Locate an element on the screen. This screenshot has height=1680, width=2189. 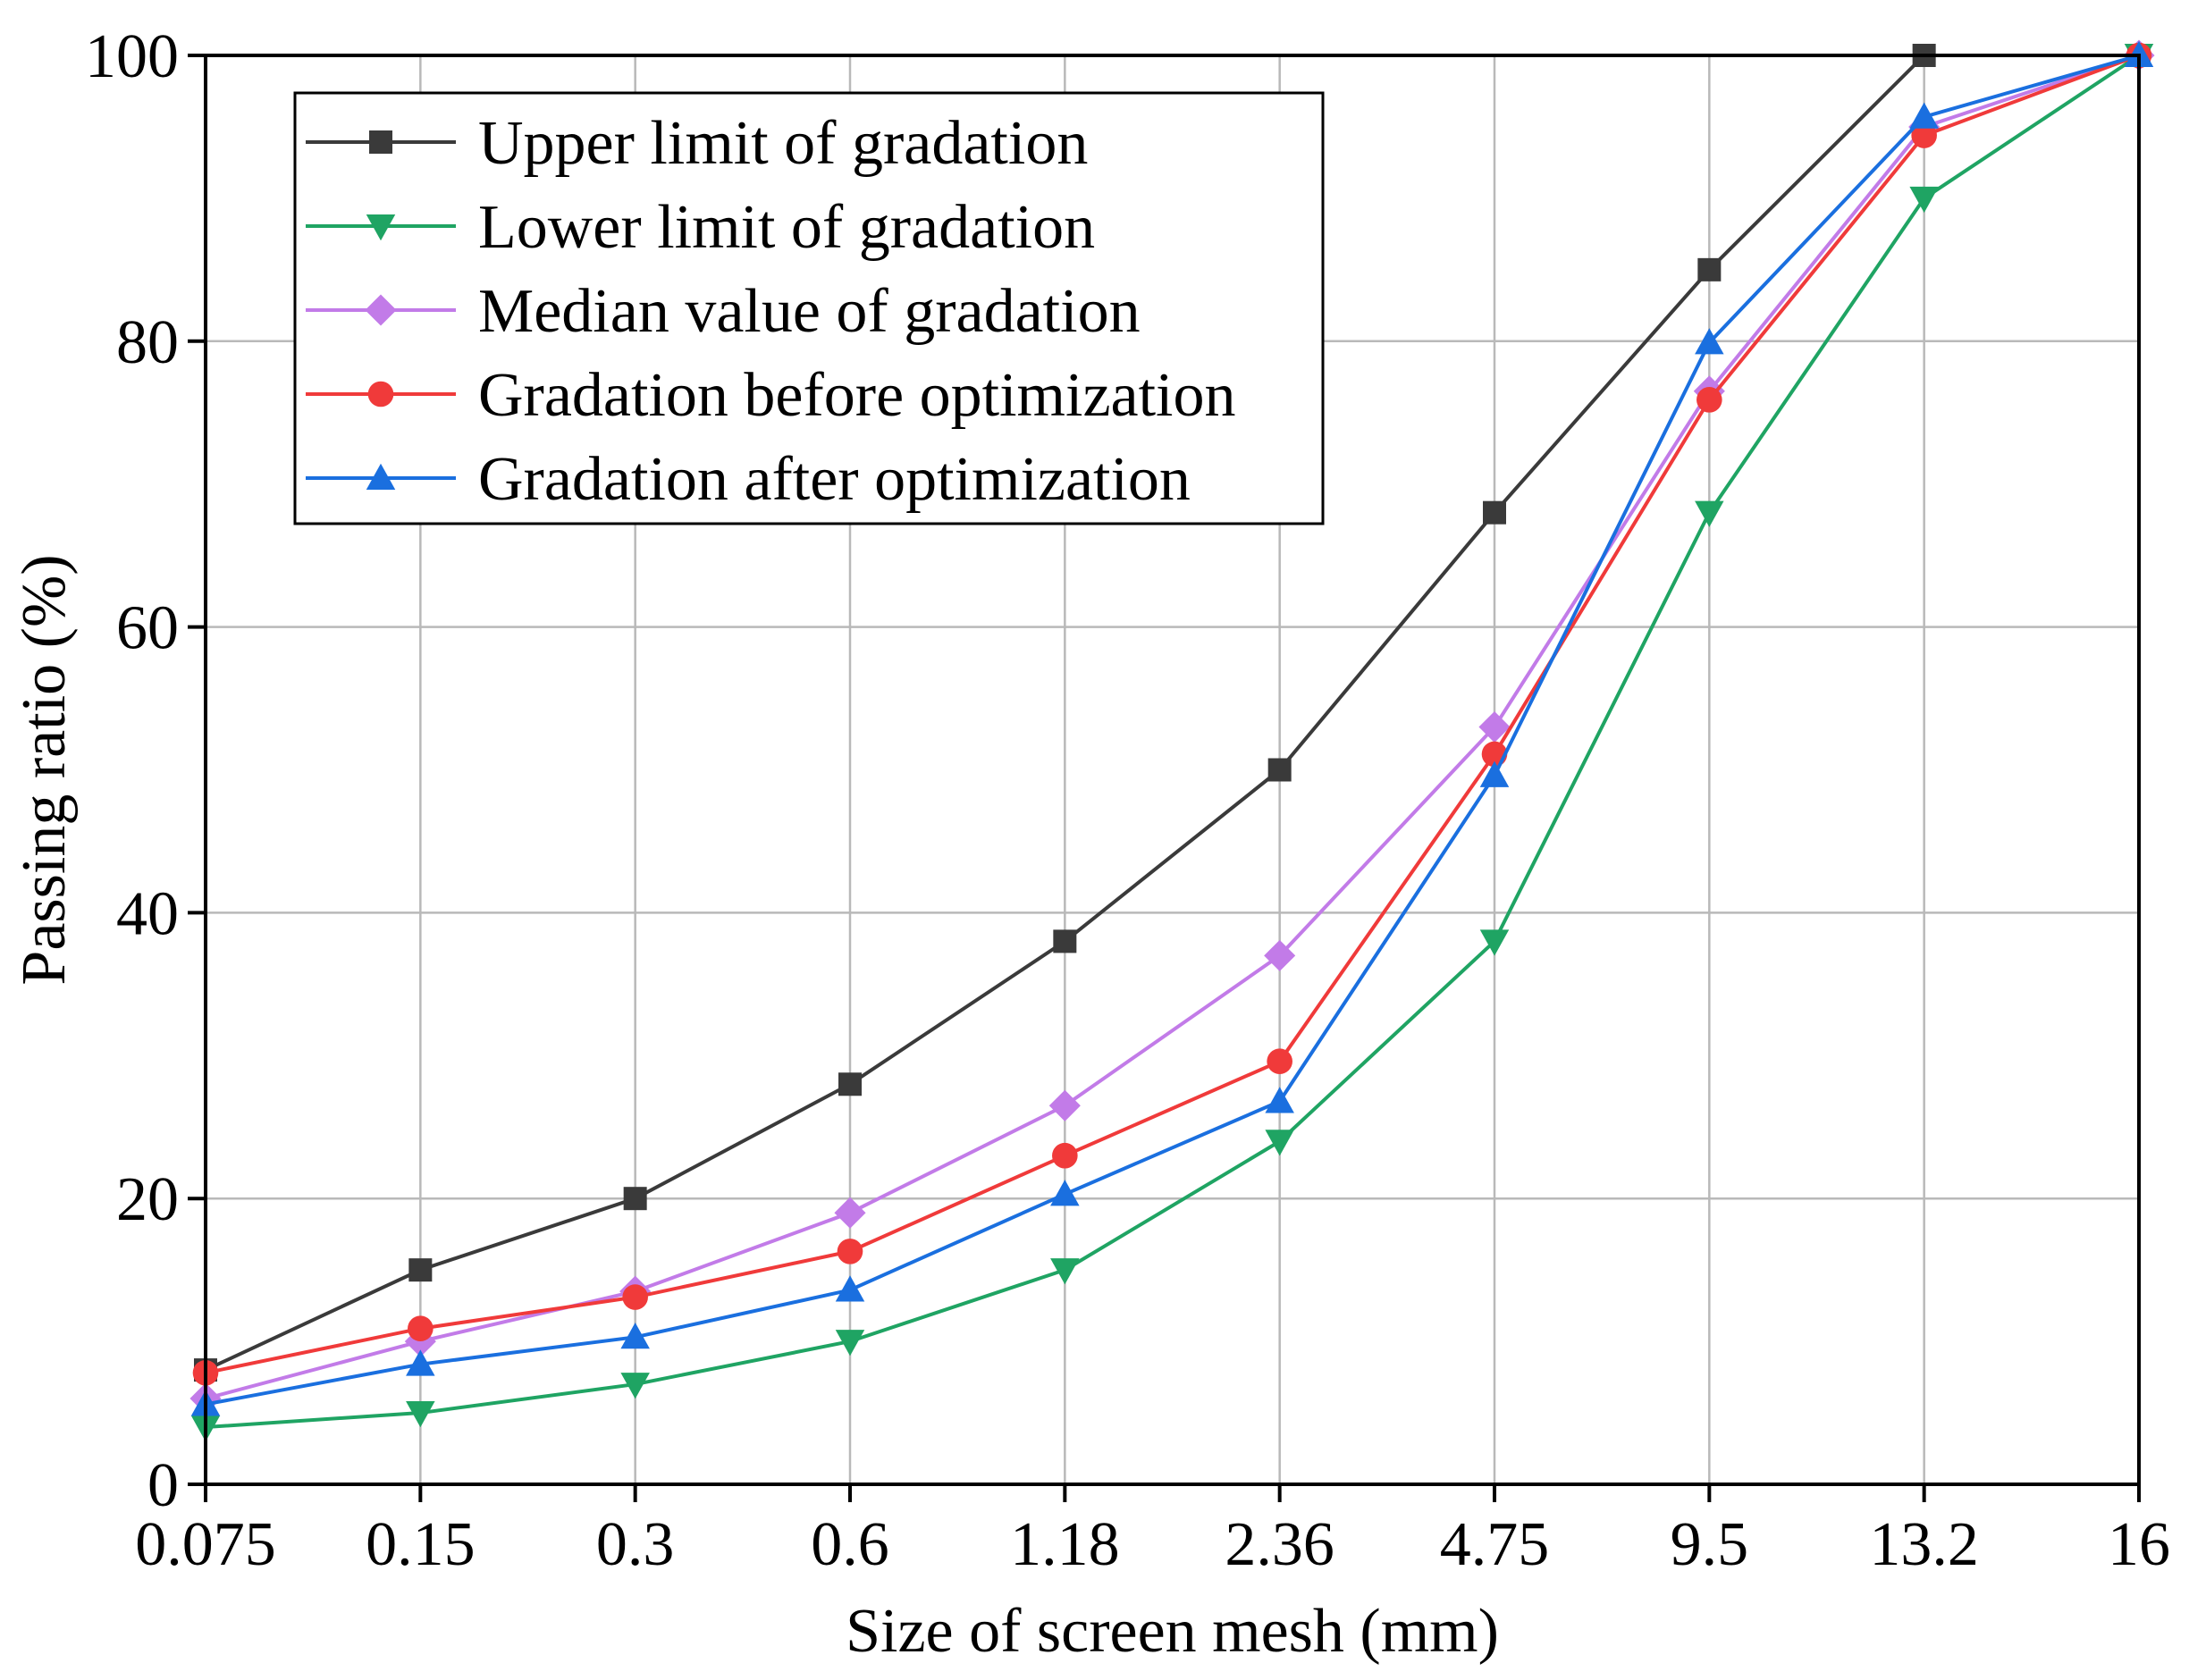
x-tick-label: 0.075 is located at coordinates (205, 1544).